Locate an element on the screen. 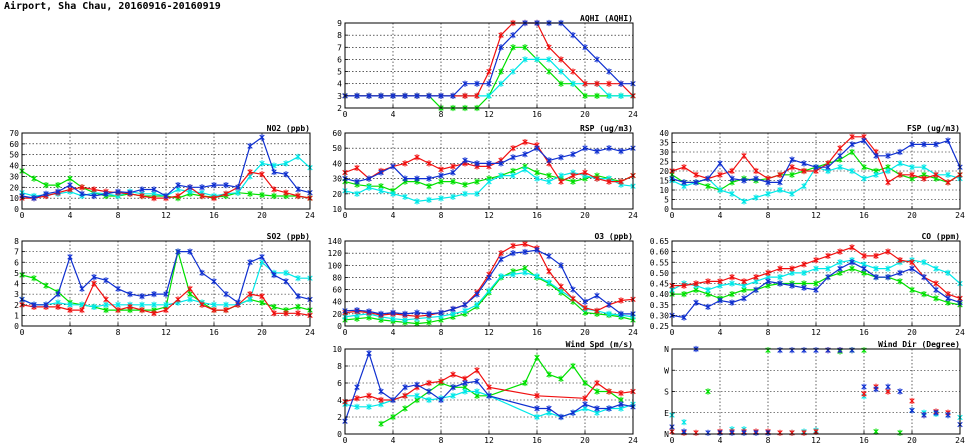  y-tick-label: W is located at coordinates (666, 370).